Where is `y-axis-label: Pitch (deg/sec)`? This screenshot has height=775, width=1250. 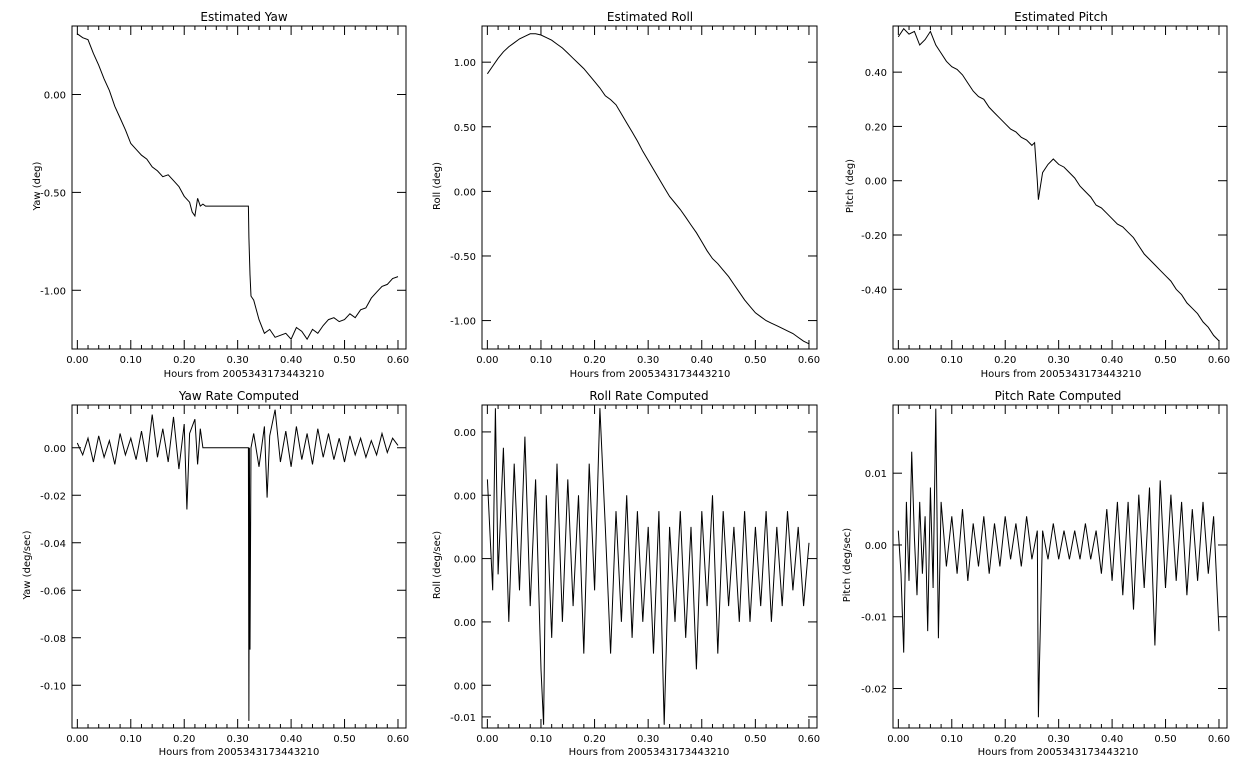 y-axis-label: Pitch (deg/sec) is located at coordinates (847, 565).